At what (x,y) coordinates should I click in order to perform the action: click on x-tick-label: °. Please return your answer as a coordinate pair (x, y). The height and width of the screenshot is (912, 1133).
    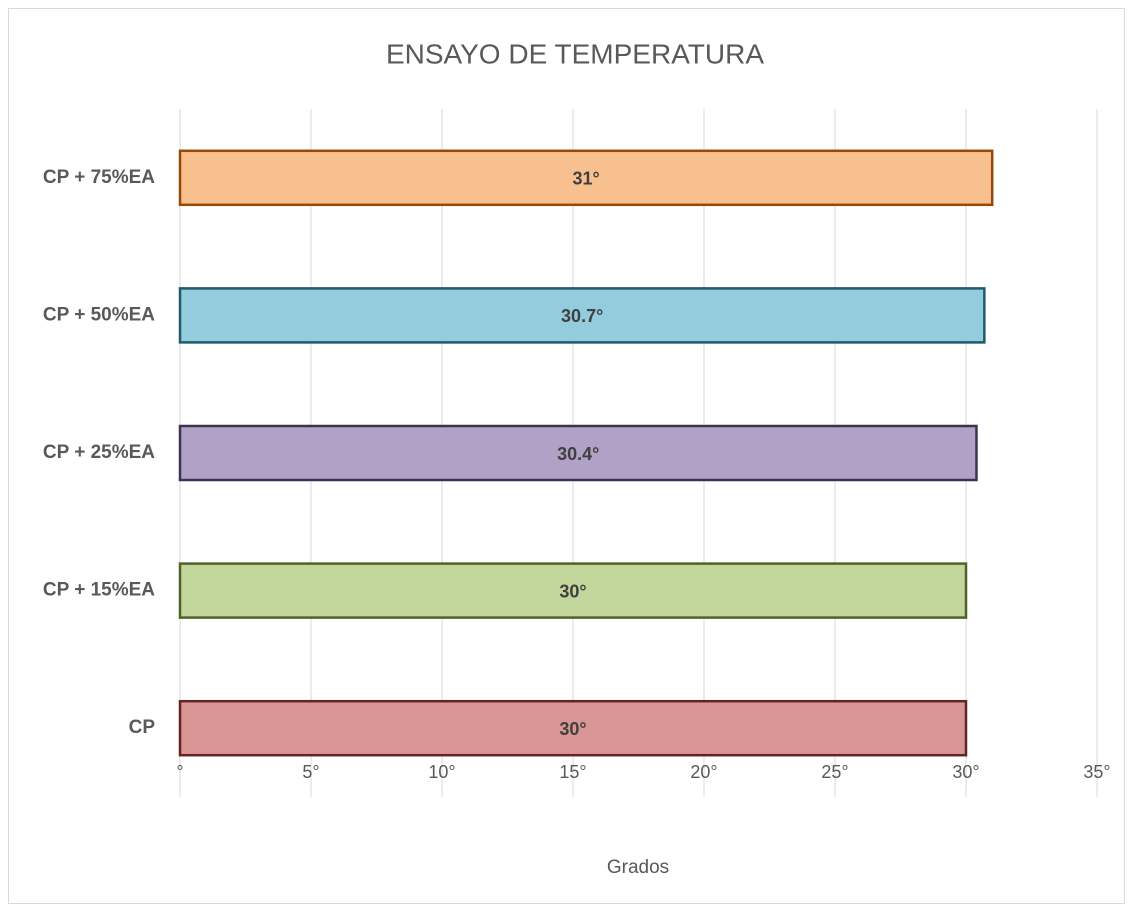
    Looking at the image, I should click on (179, 772).